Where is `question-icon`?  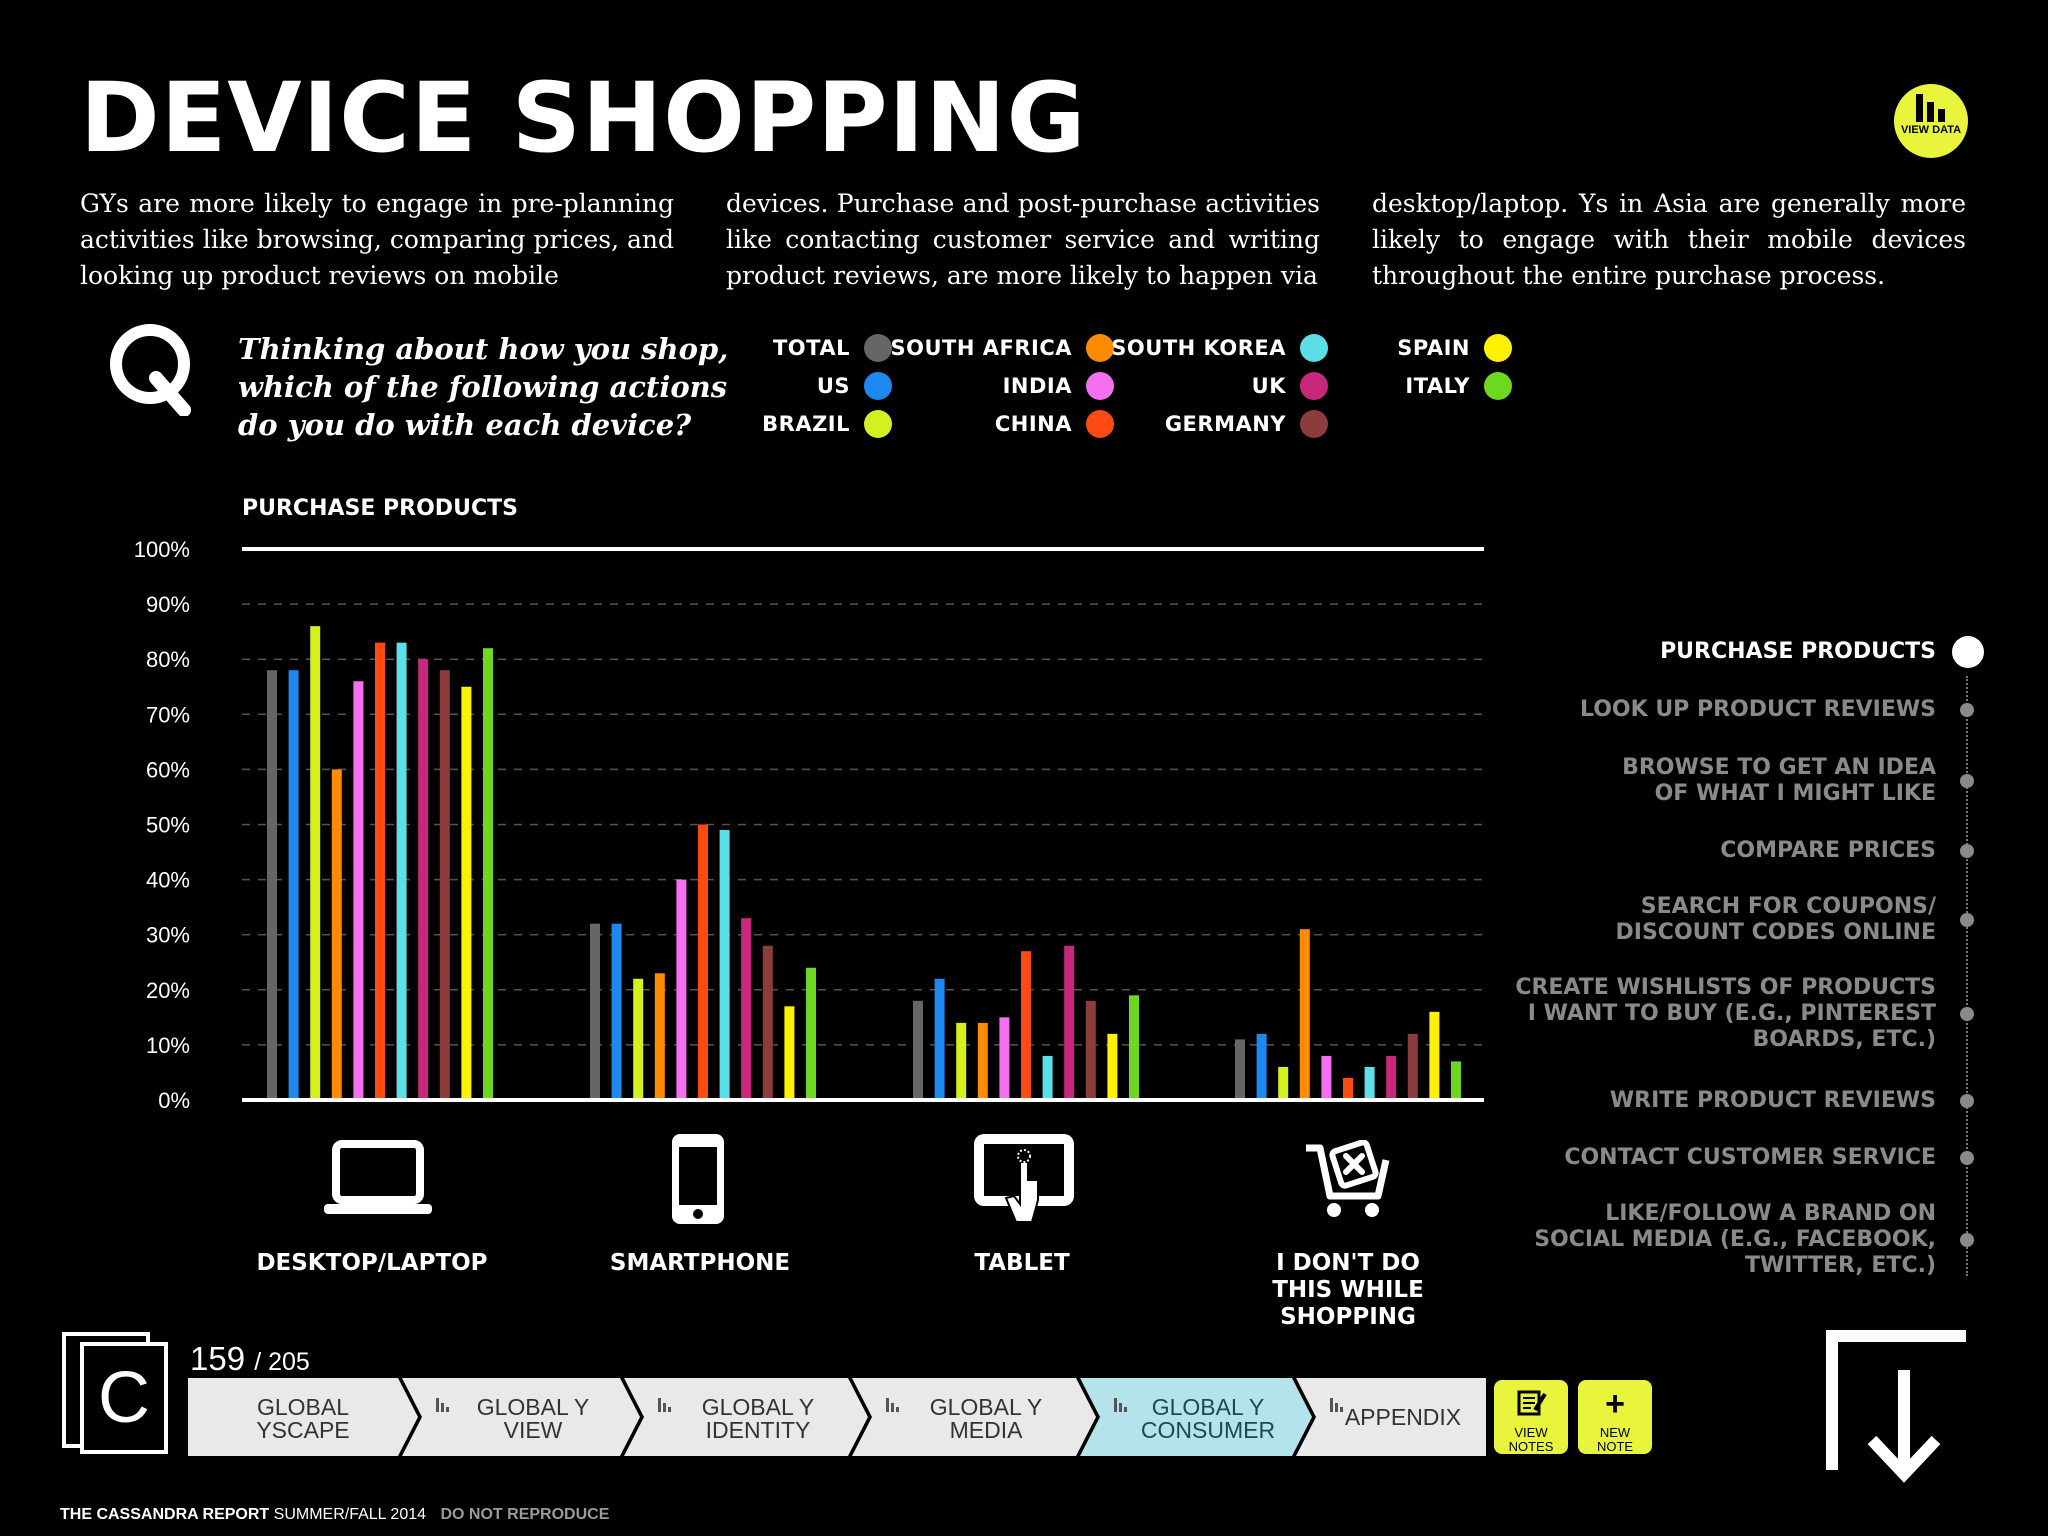 question-icon is located at coordinates (150, 370).